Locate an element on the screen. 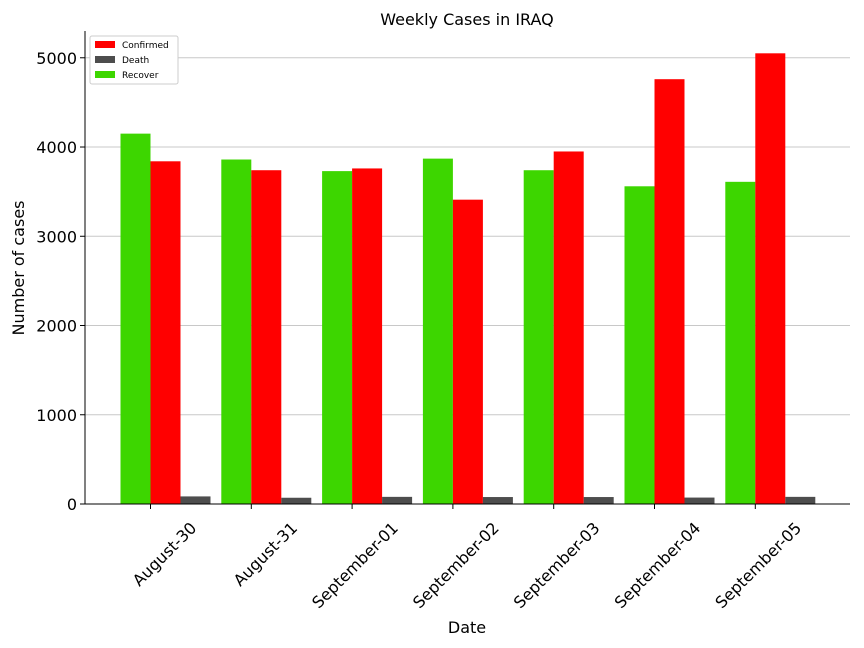 The height and width of the screenshot is (648, 864). x-axis-label: Date is located at coordinates (467, 627).